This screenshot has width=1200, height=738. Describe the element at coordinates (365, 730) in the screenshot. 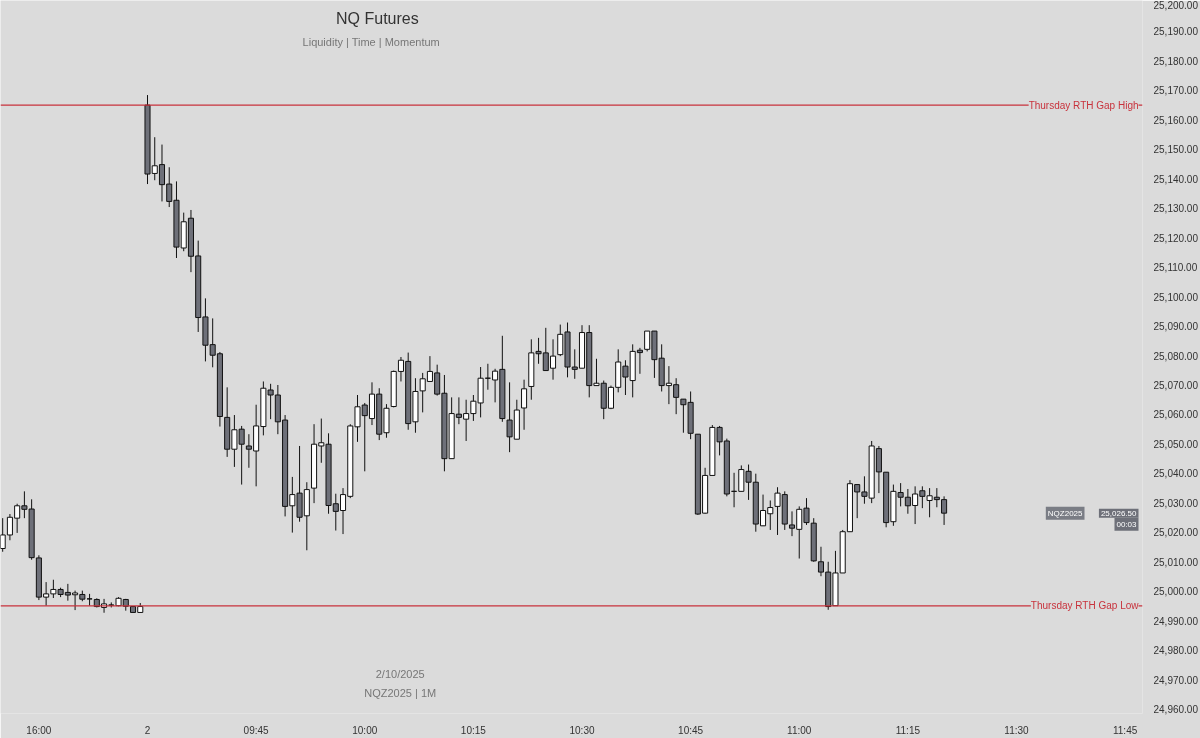

I see `x-tick-label: 10:00` at that location.